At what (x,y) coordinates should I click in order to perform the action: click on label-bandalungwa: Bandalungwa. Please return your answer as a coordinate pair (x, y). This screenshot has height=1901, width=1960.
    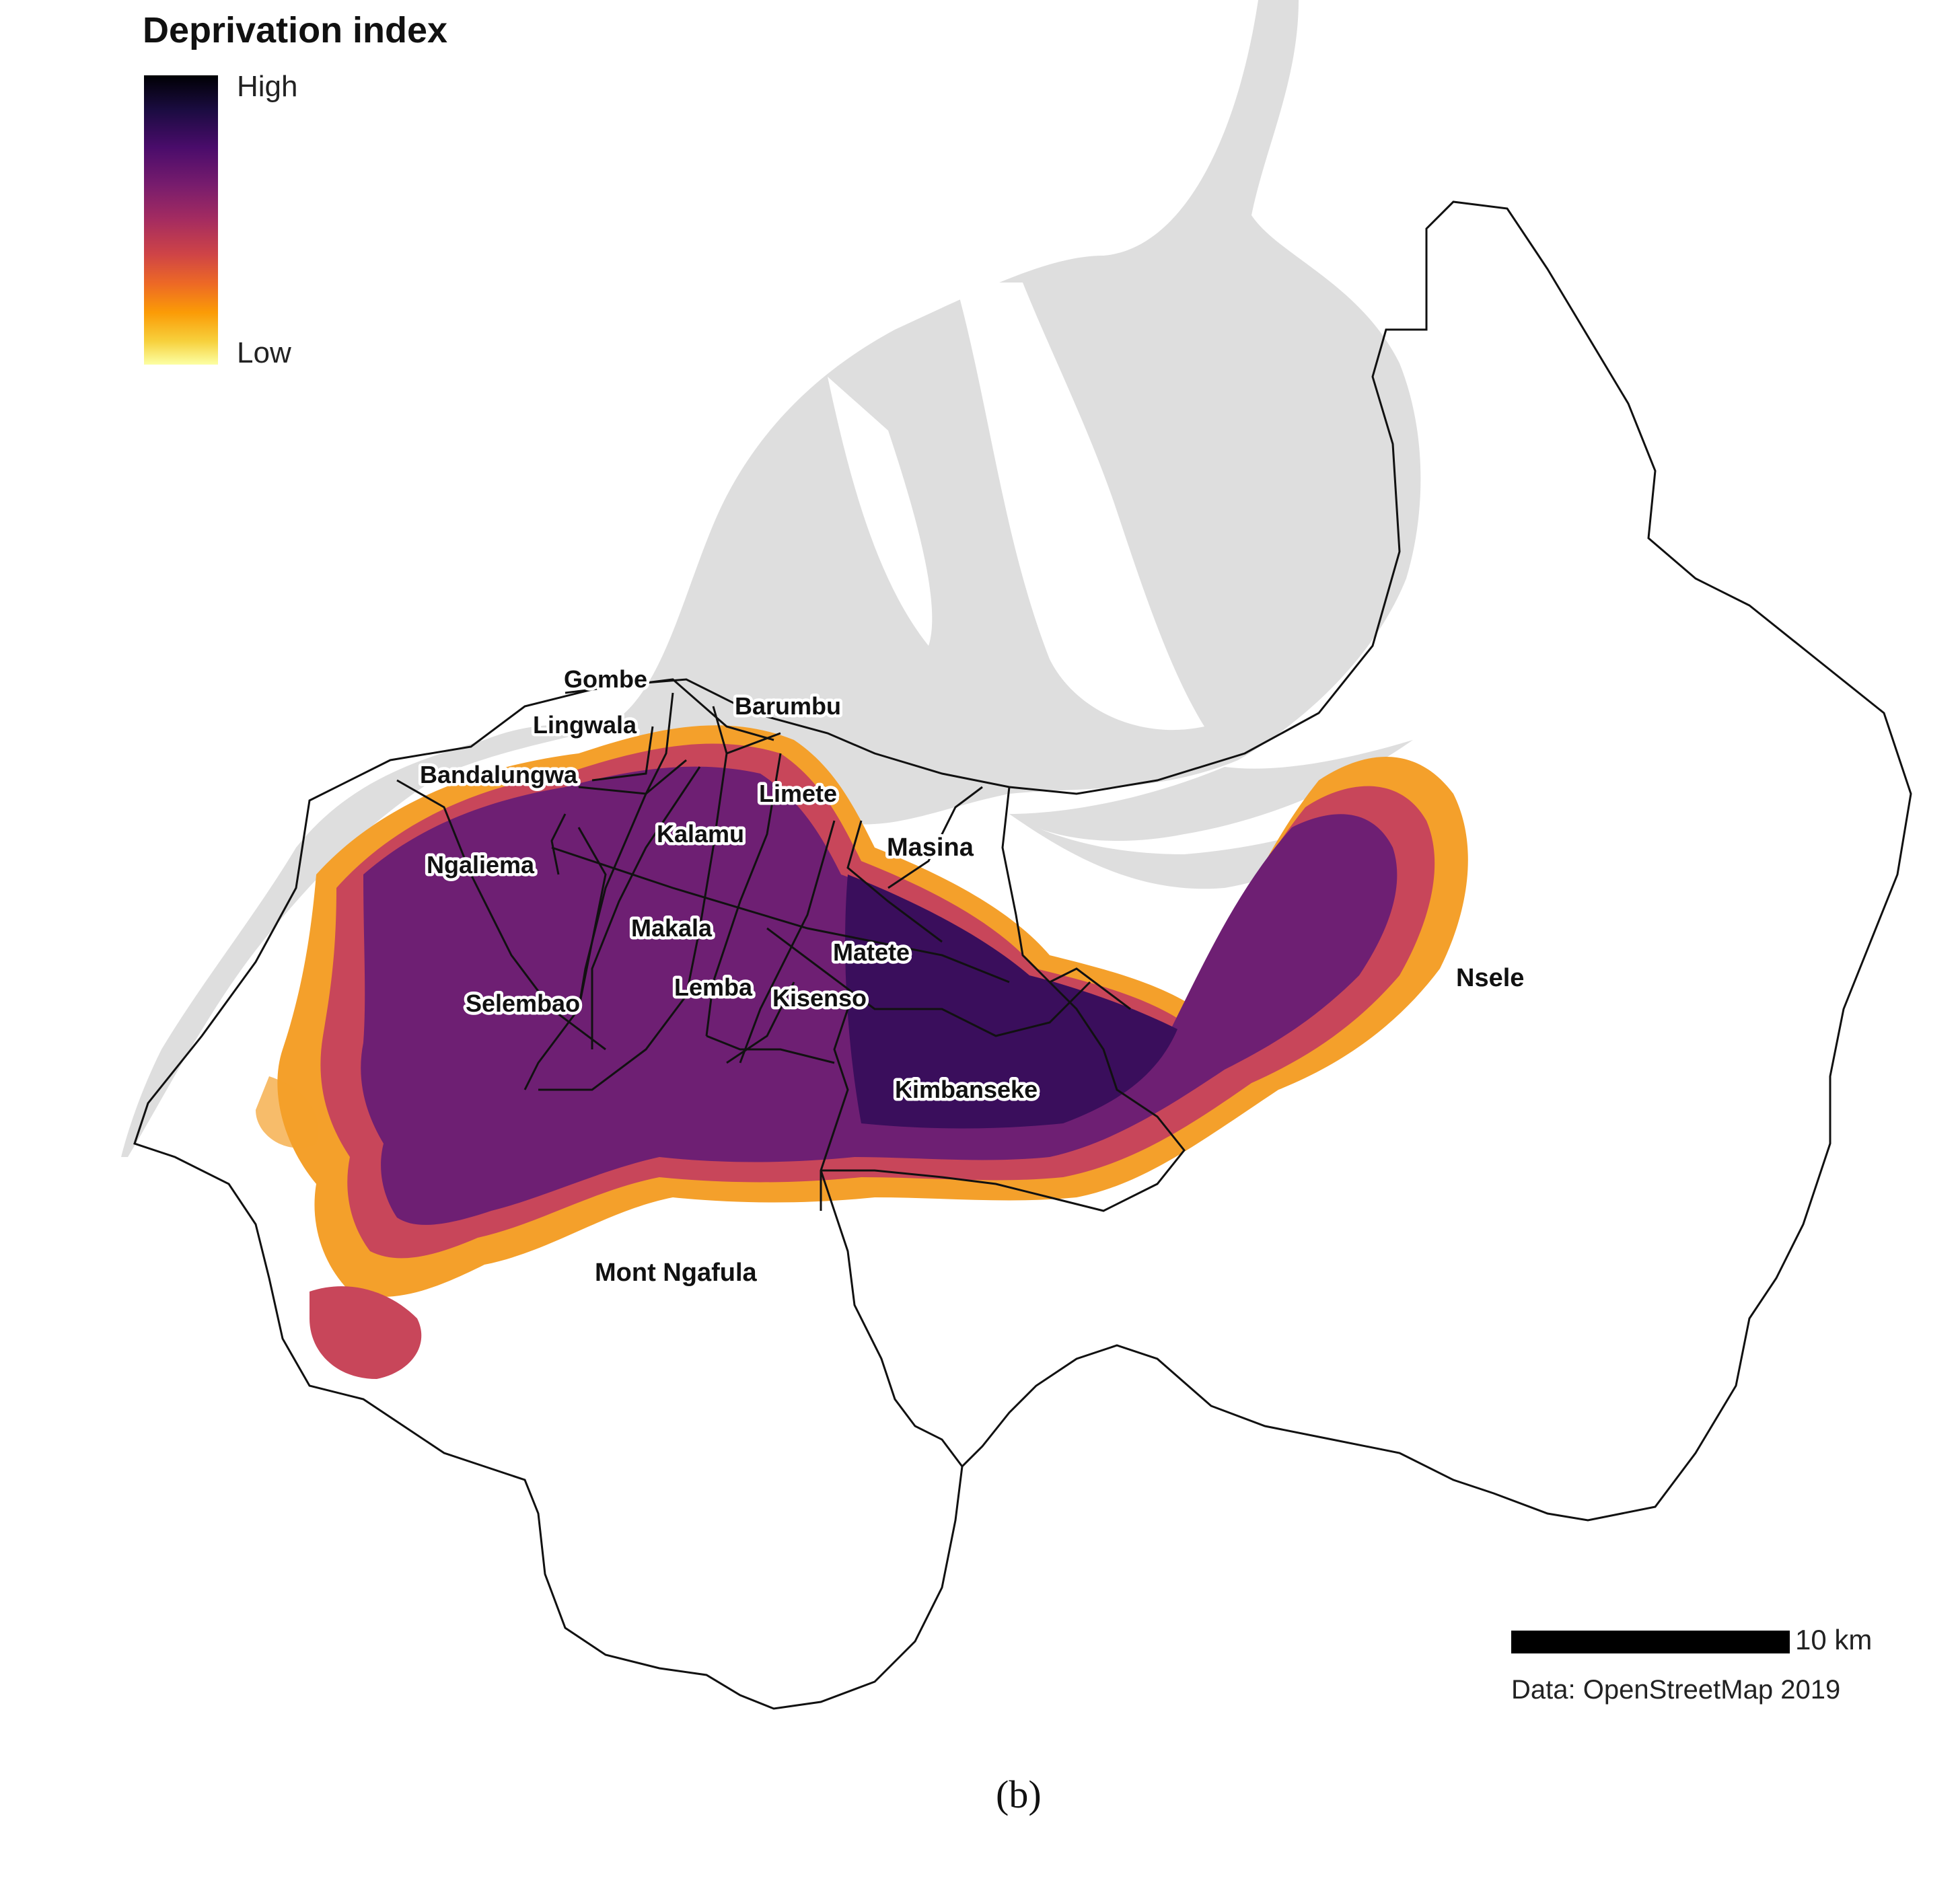
    Looking at the image, I should click on (499, 774).